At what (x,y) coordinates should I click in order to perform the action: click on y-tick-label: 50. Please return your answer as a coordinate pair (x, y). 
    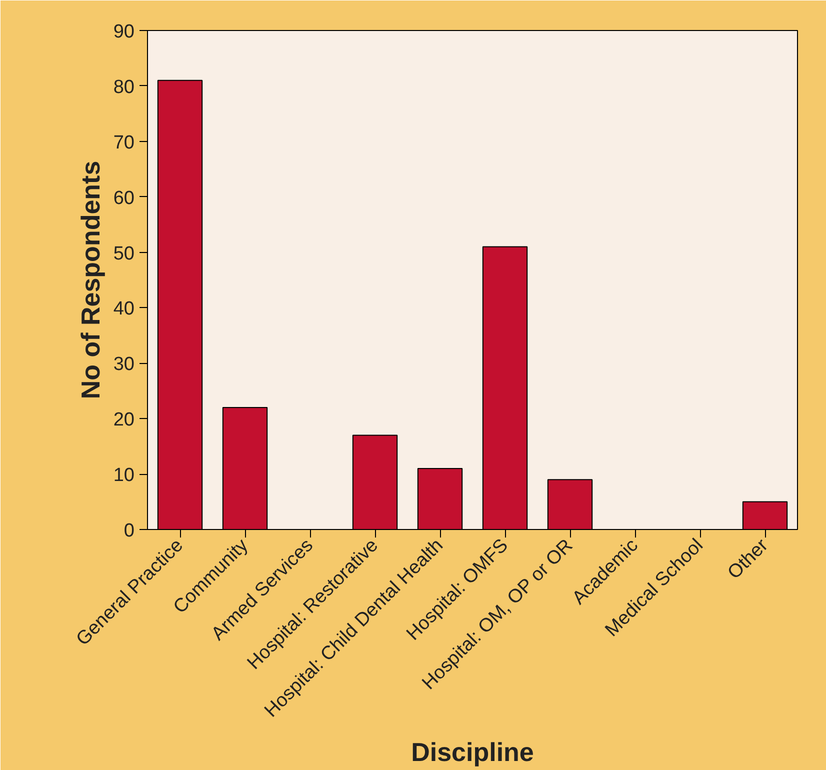
    Looking at the image, I should click on (124, 253).